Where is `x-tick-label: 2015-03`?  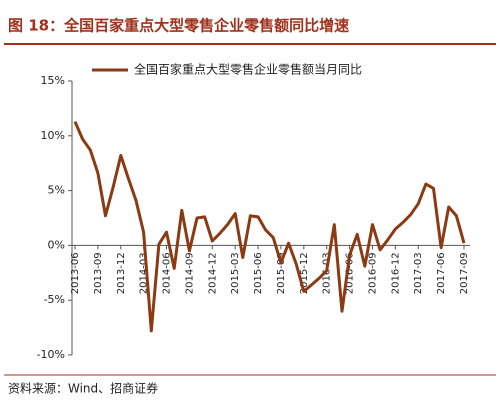
x-tick-label: 2015-03 is located at coordinates (235, 273).